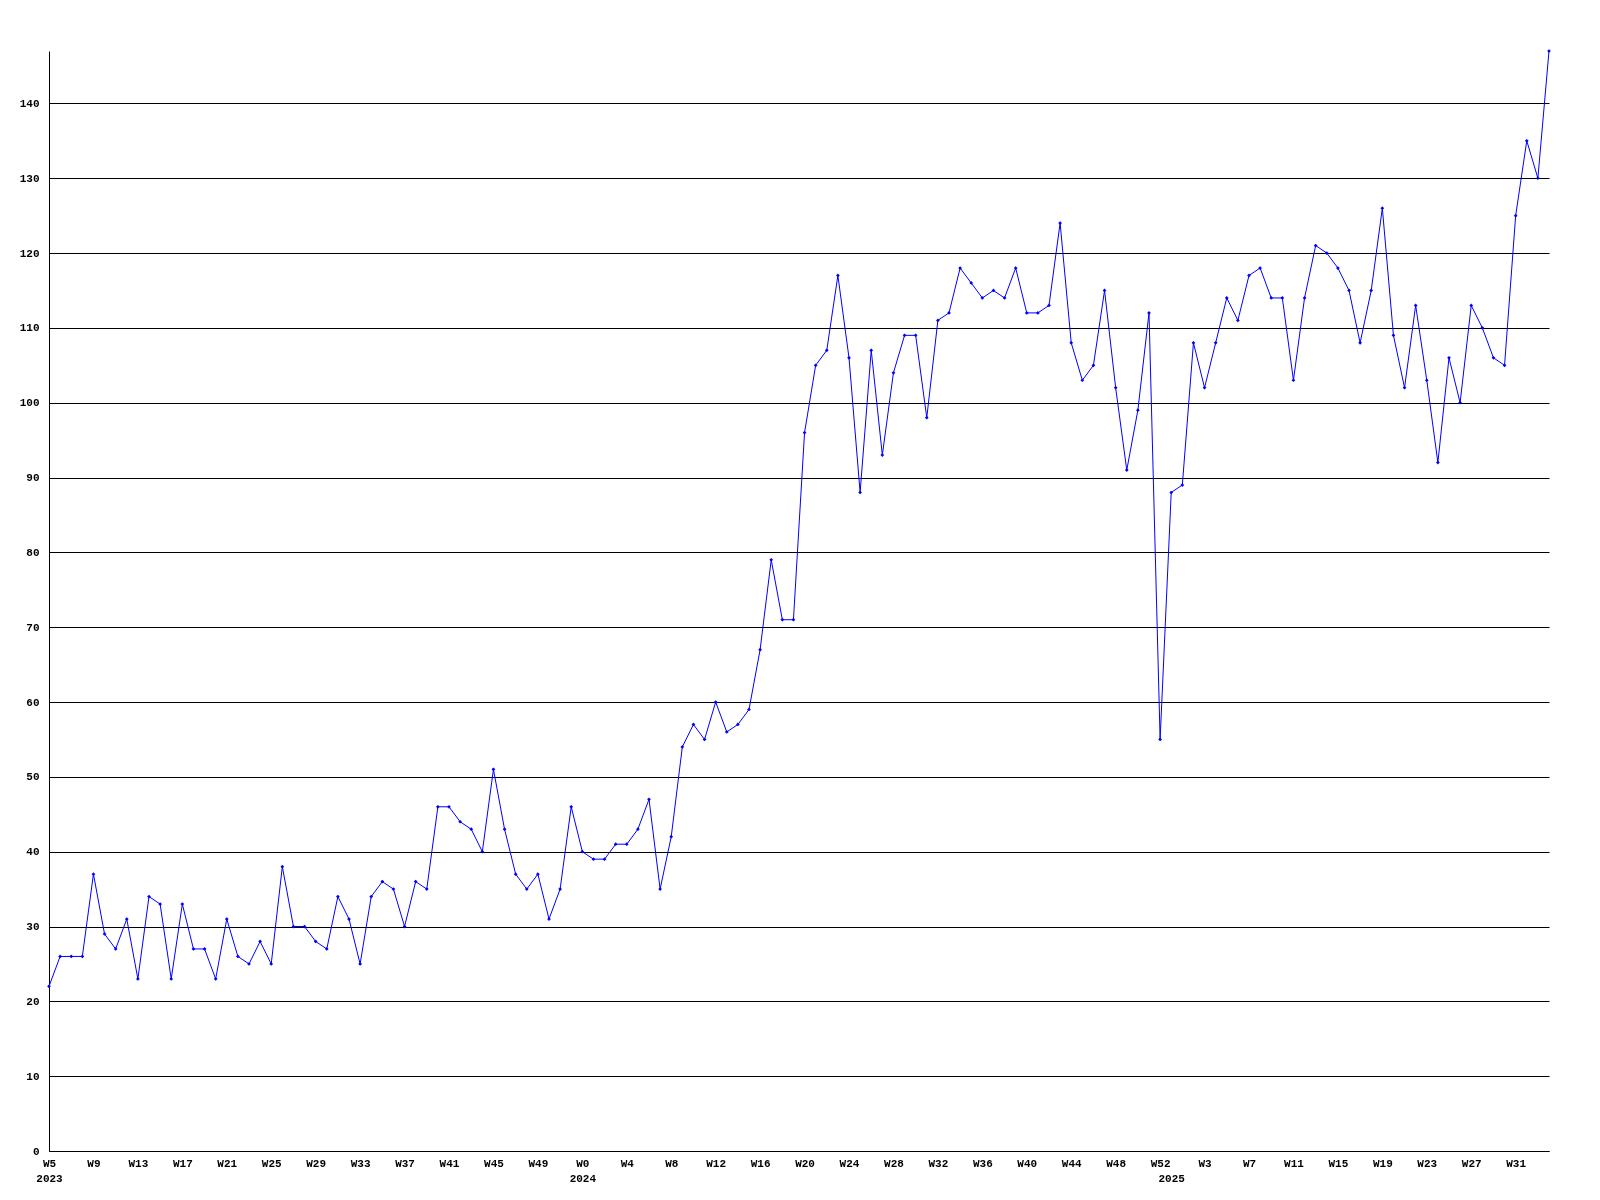 The width and height of the screenshot is (1600, 1200). I want to click on x-tick-label: W37, so click(405, 1163).